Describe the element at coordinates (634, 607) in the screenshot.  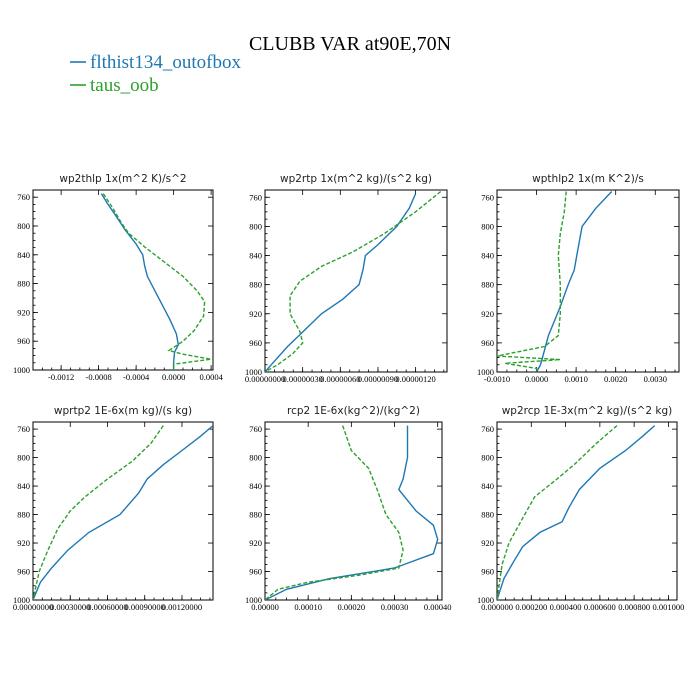
I see `x-tick-label: 0.000800` at that location.